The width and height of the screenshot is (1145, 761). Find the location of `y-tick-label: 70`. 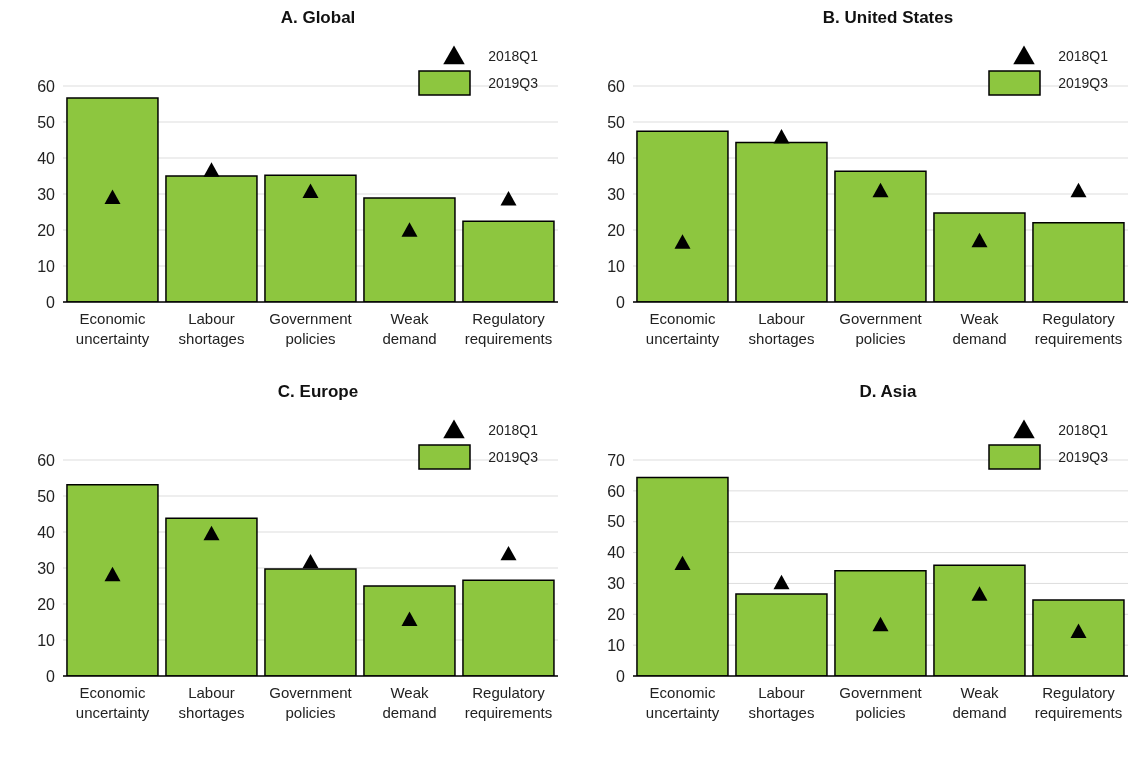

y-tick-label: 70 is located at coordinates (616, 460).